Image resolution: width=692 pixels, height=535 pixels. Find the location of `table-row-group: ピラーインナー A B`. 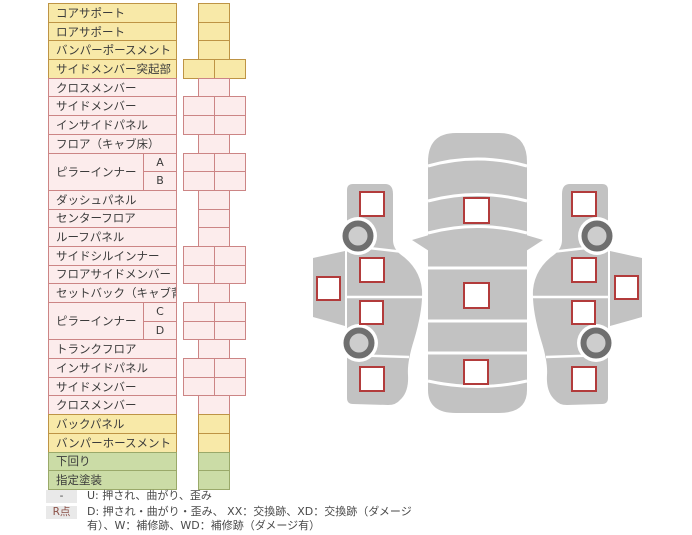

table-row-group: ピラーインナー A B is located at coordinates (147, 171).